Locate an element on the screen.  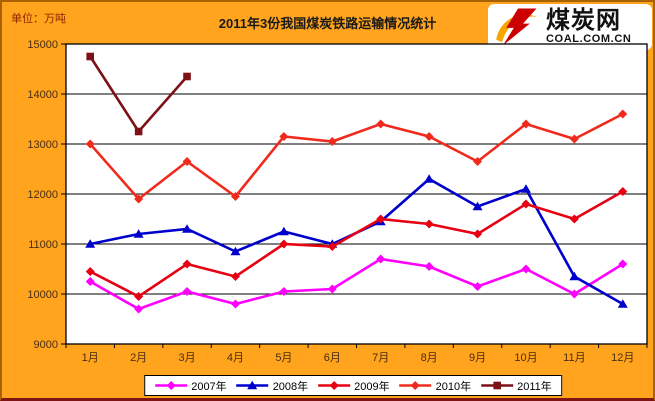
logo-text: 煤炭网 COAL.COM.CN is located at coordinates (588, 27).